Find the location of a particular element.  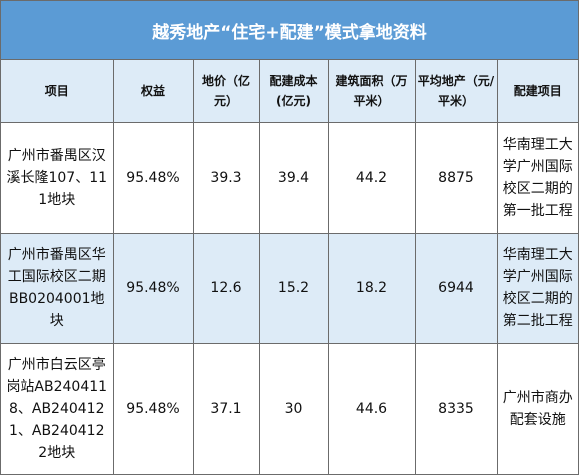

cell-floor-area: 44.2 is located at coordinates (371, 178).